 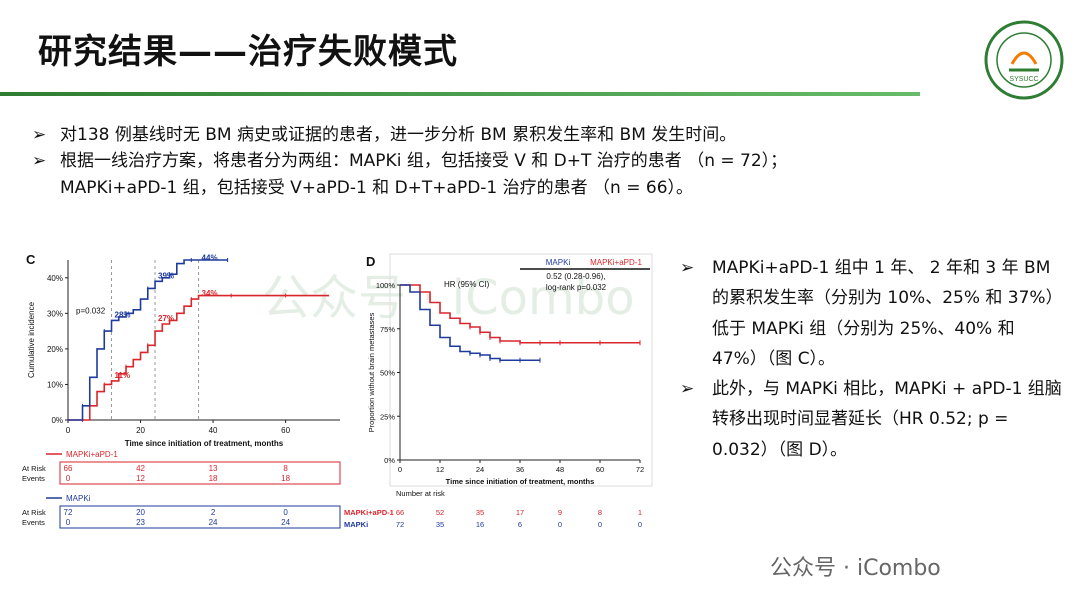 I want to click on d-number-at-risk-title: Number at risk, so click(x=420, y=493).